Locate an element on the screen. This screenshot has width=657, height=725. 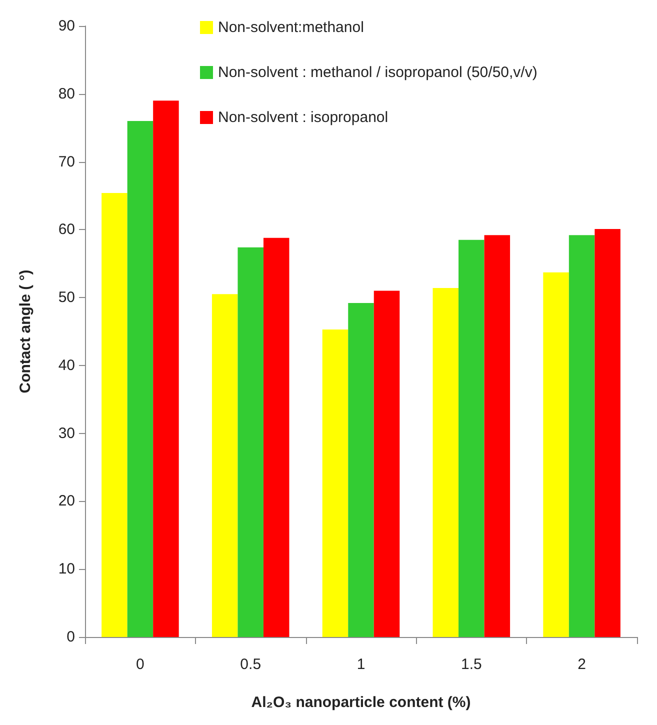
x-axis-title: Al₂O₃ nanoparticle content (%) is located at coordinates (361, 702).